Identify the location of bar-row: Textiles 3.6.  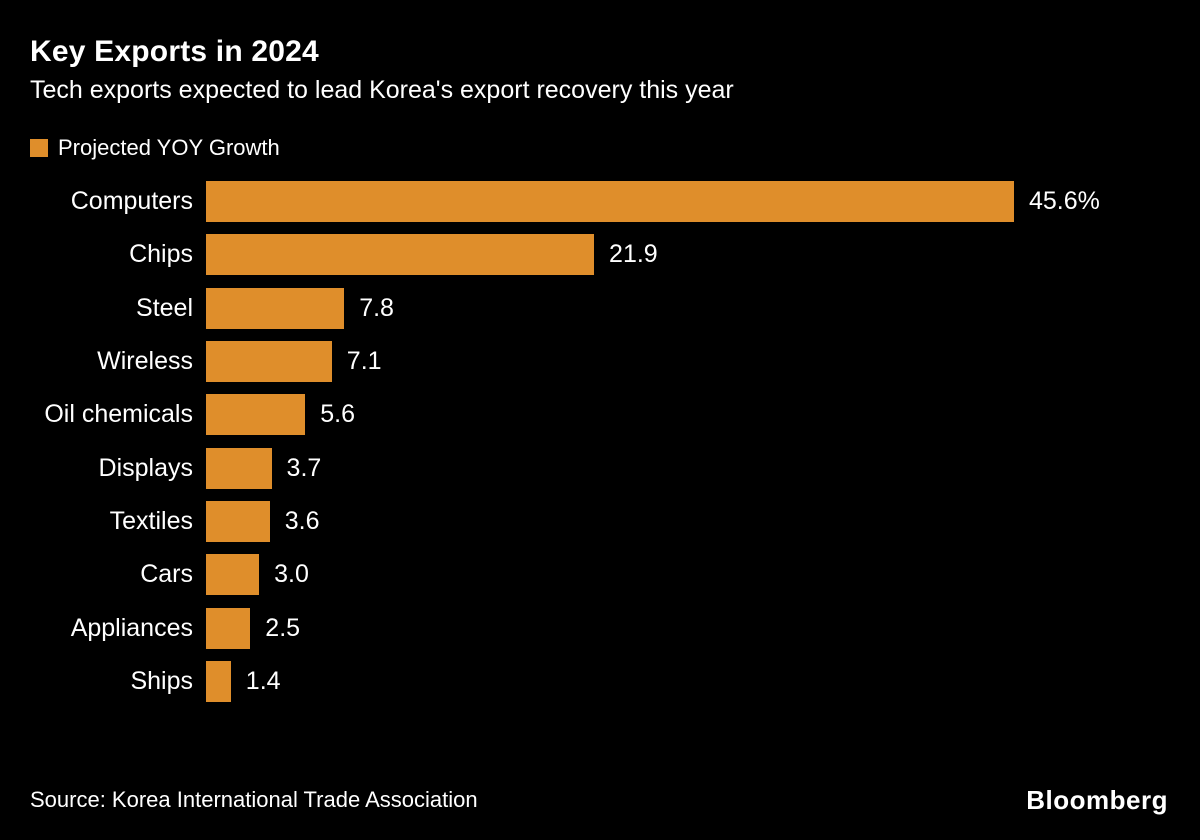
(600, 521).